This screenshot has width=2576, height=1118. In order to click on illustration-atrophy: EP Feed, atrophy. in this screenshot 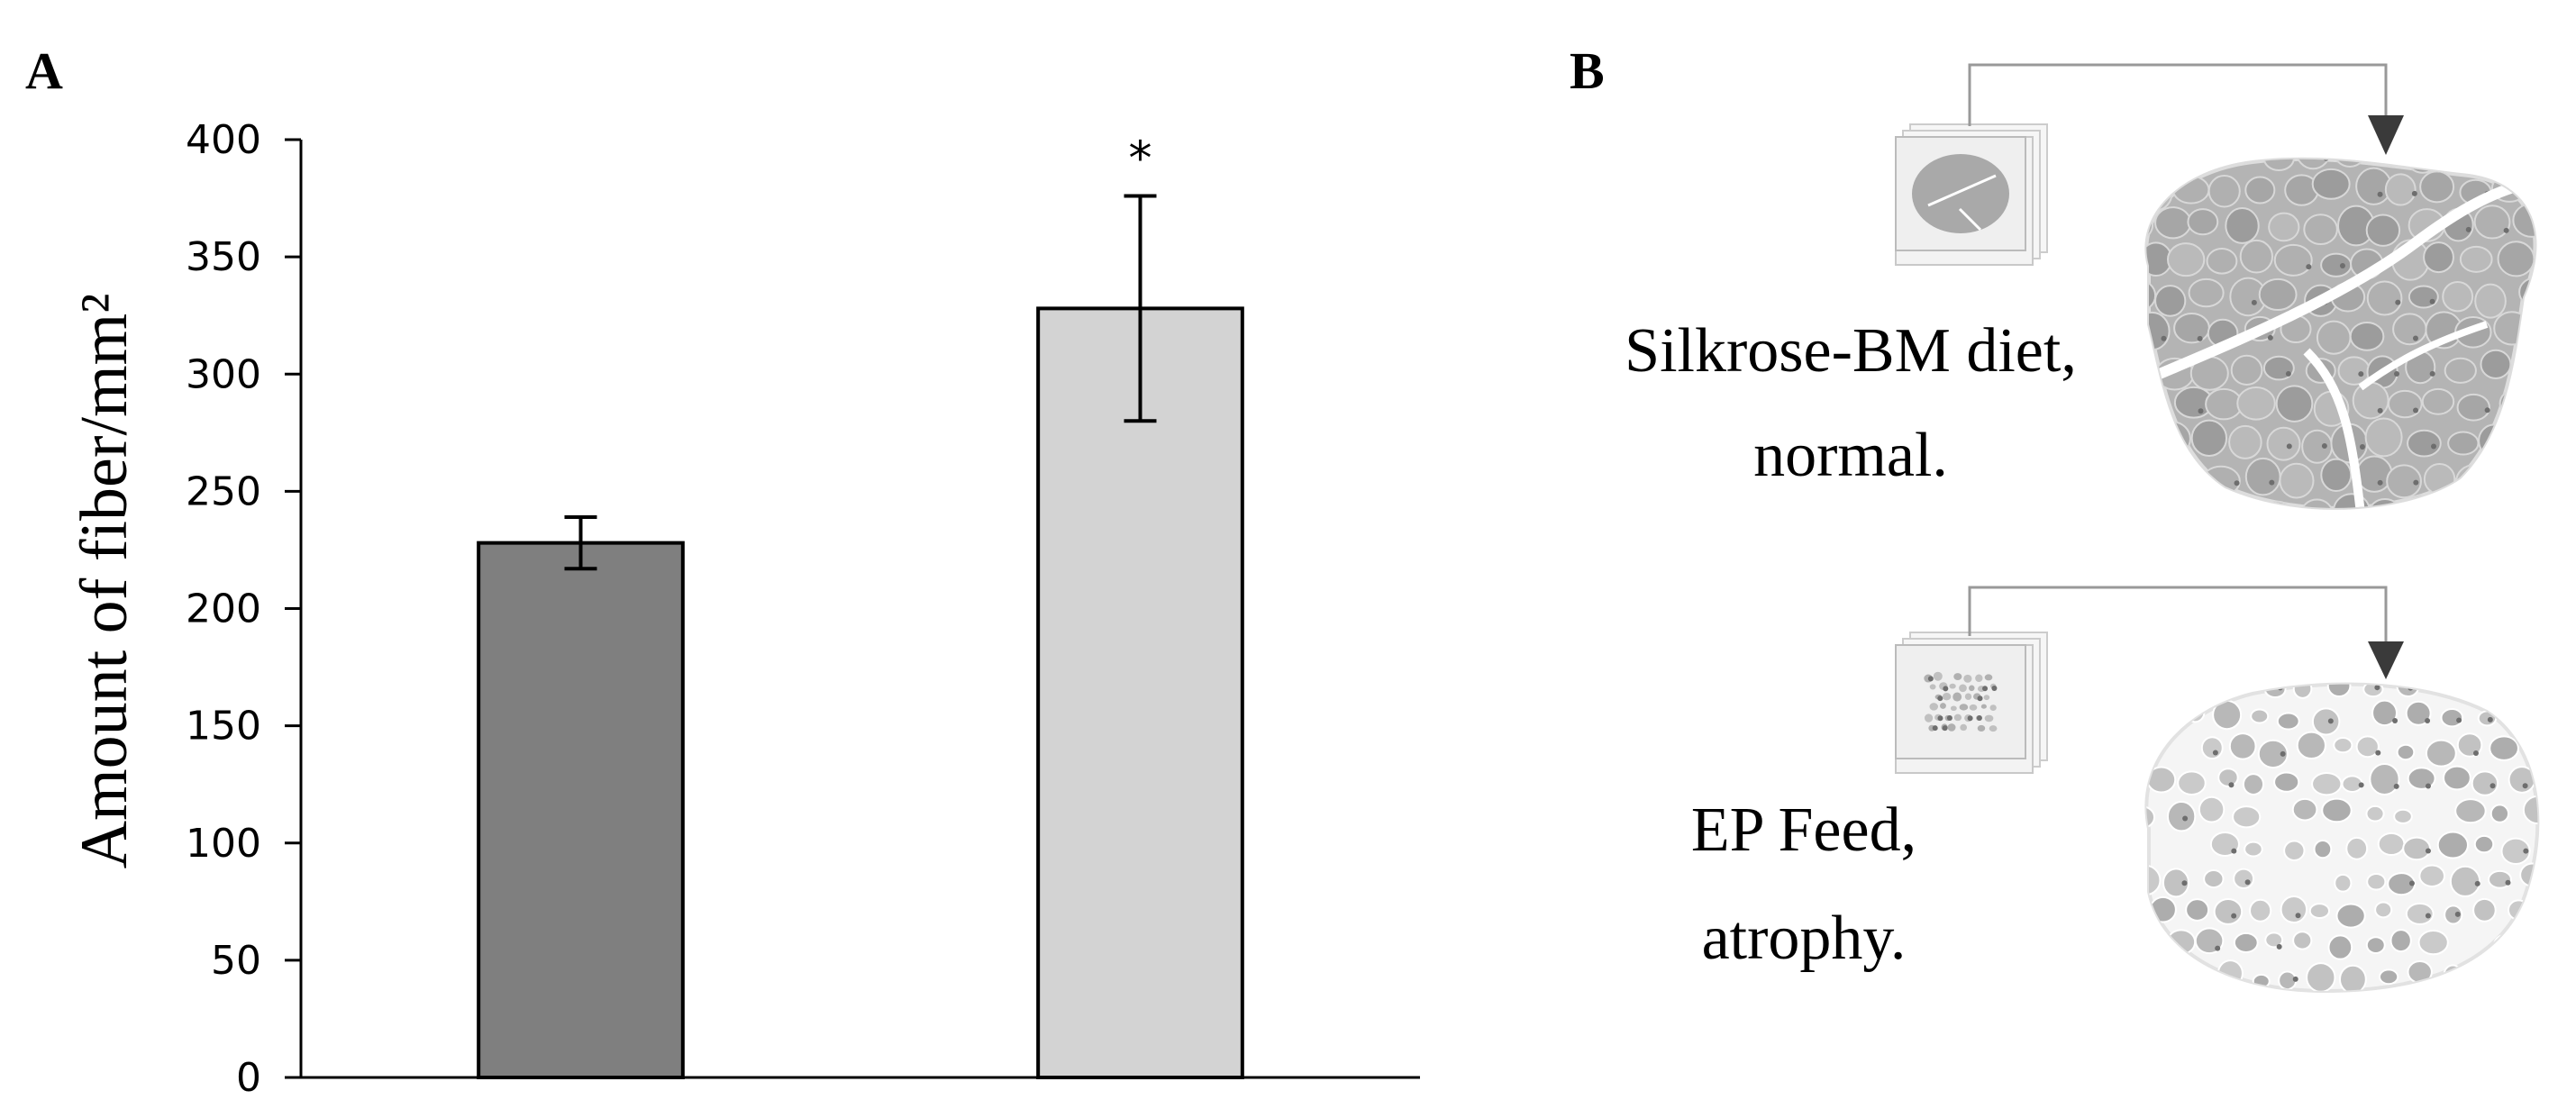, I will do `click(2115, 790)`.